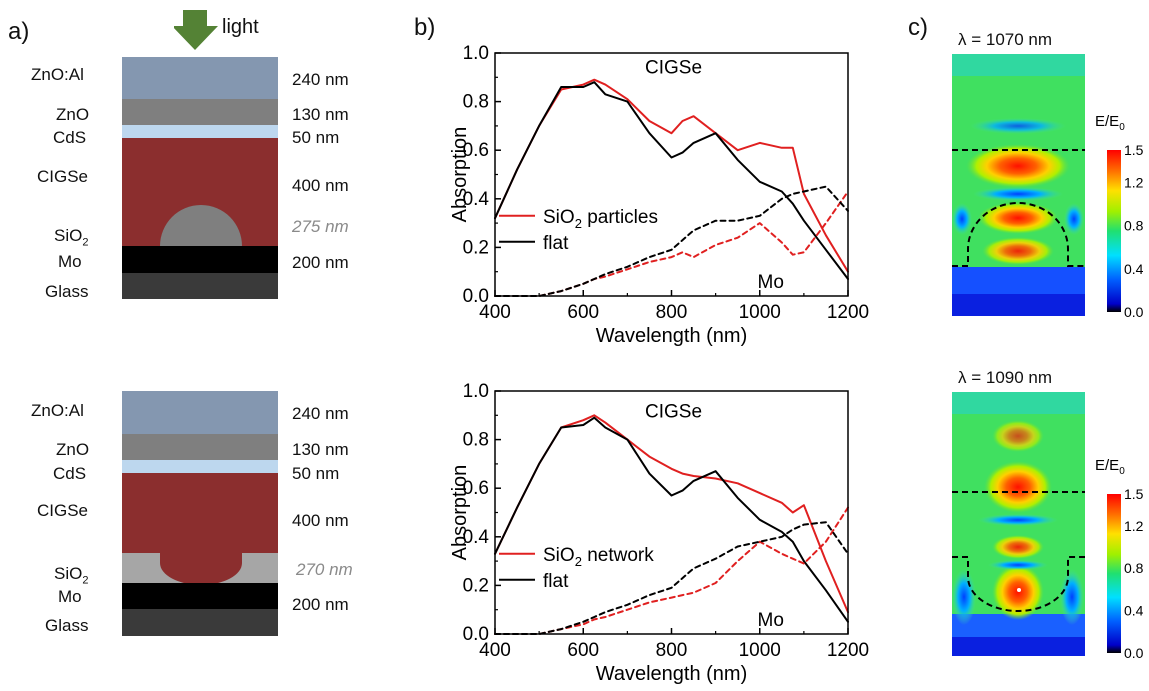  I want to click on fieldmap-bottom: E/E0 1.5 1.2 0.8 0.4 0.0, so click(1048, 526).